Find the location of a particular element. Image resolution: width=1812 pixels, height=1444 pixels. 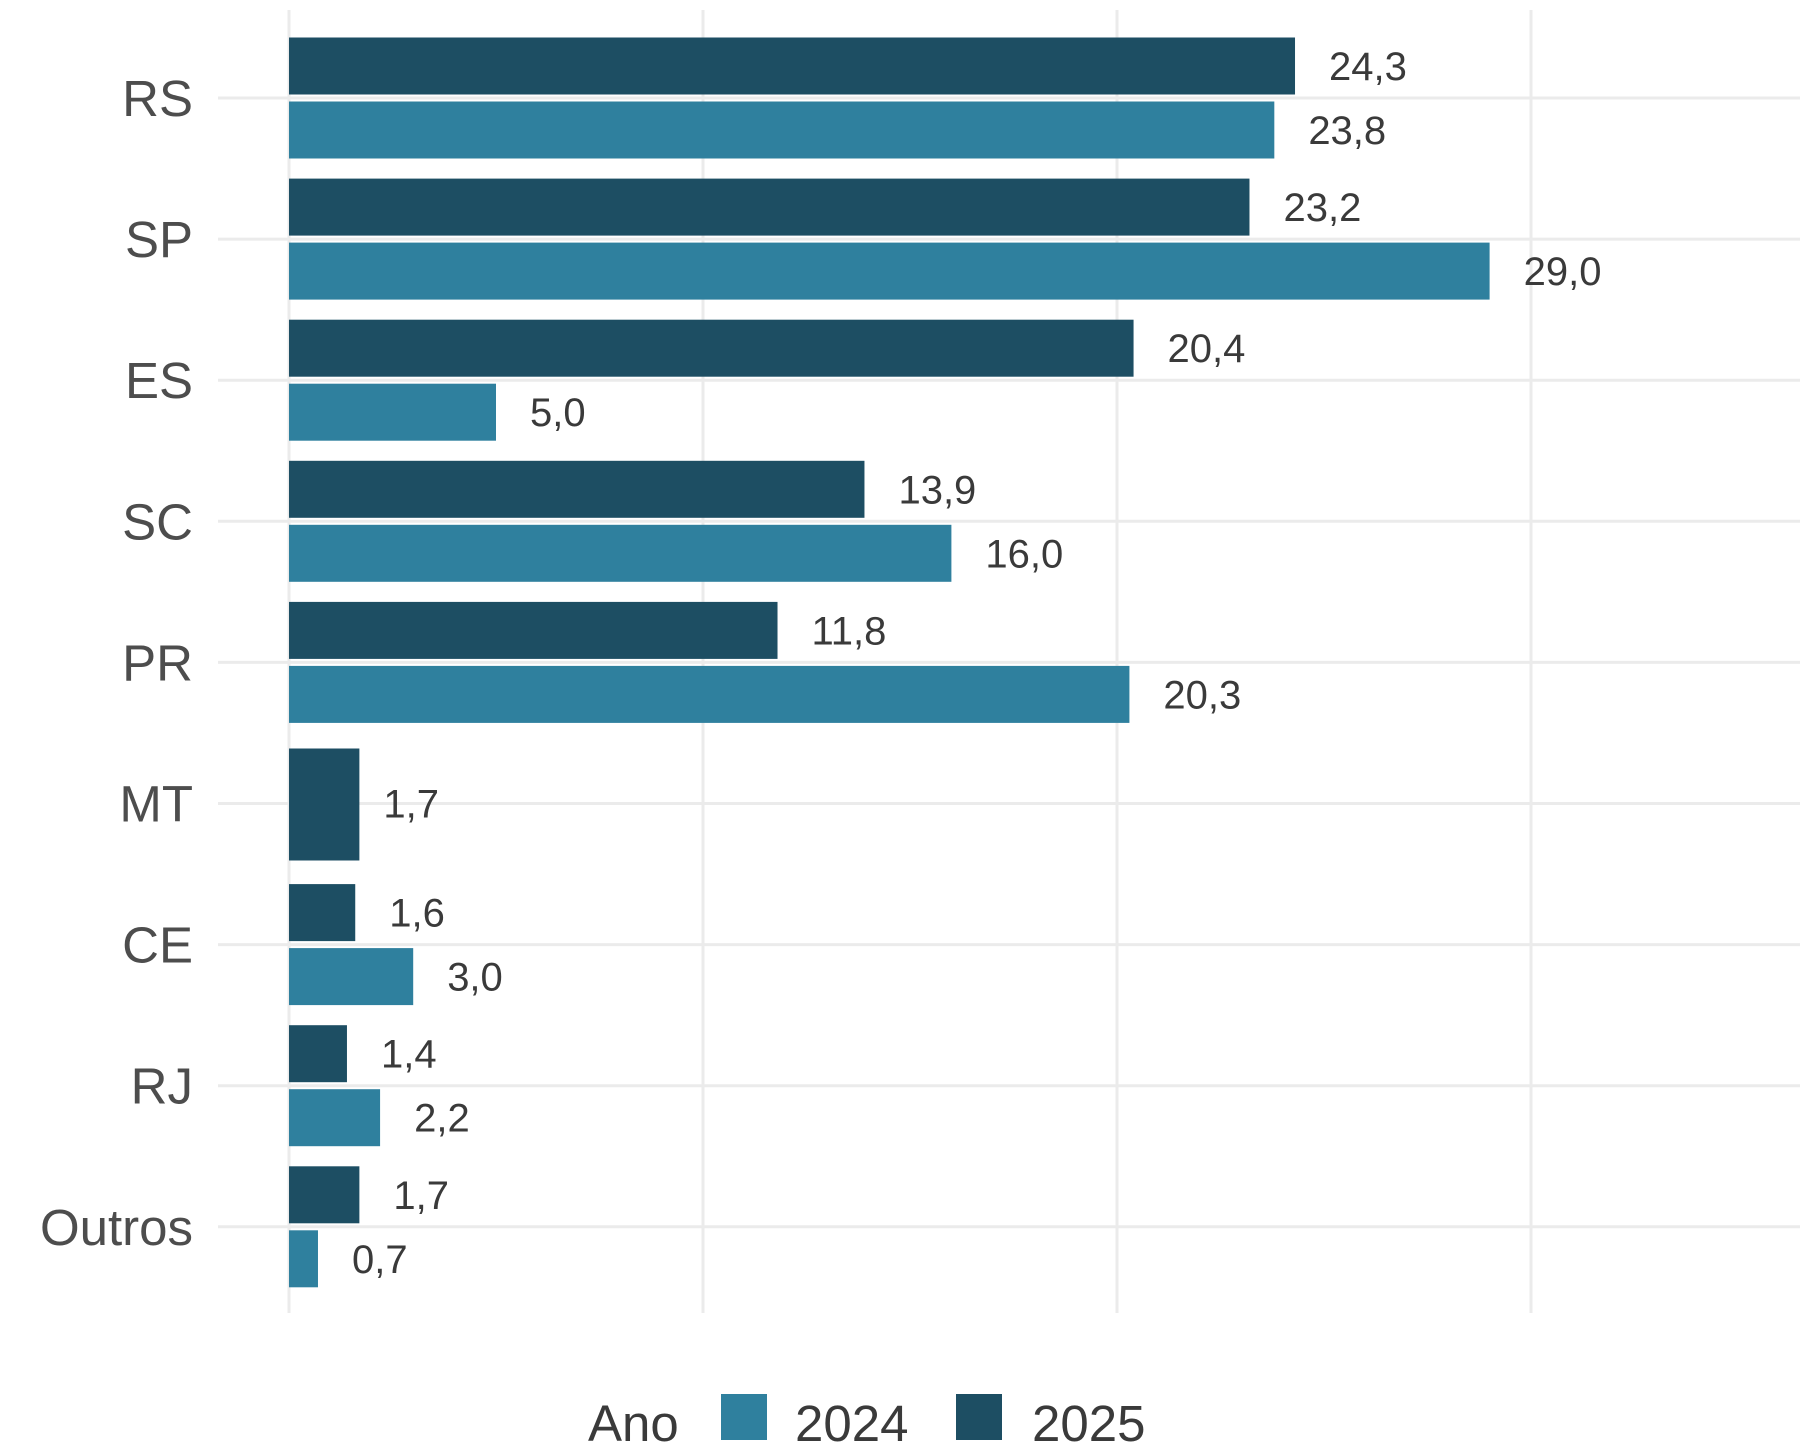

category-label: ES is located at coordinates (159, 380).